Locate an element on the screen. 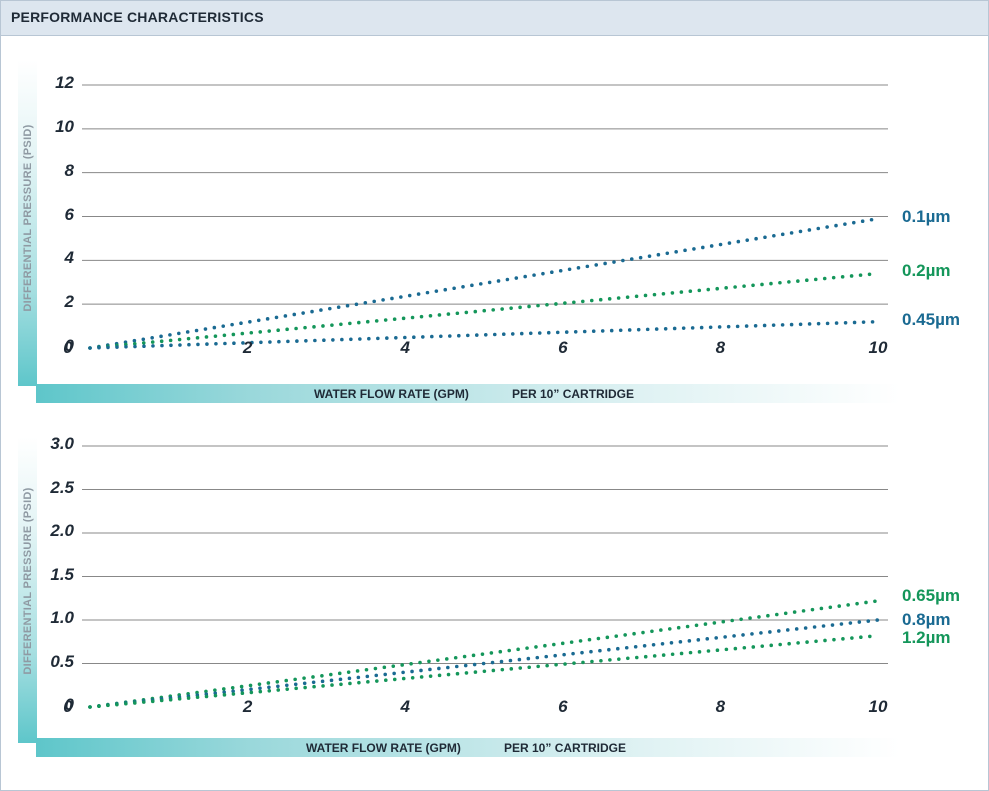 Image resolution: width=989 pixels, height=791 pixels. series-label: 0.65µm is located at coordinates (931, 595).